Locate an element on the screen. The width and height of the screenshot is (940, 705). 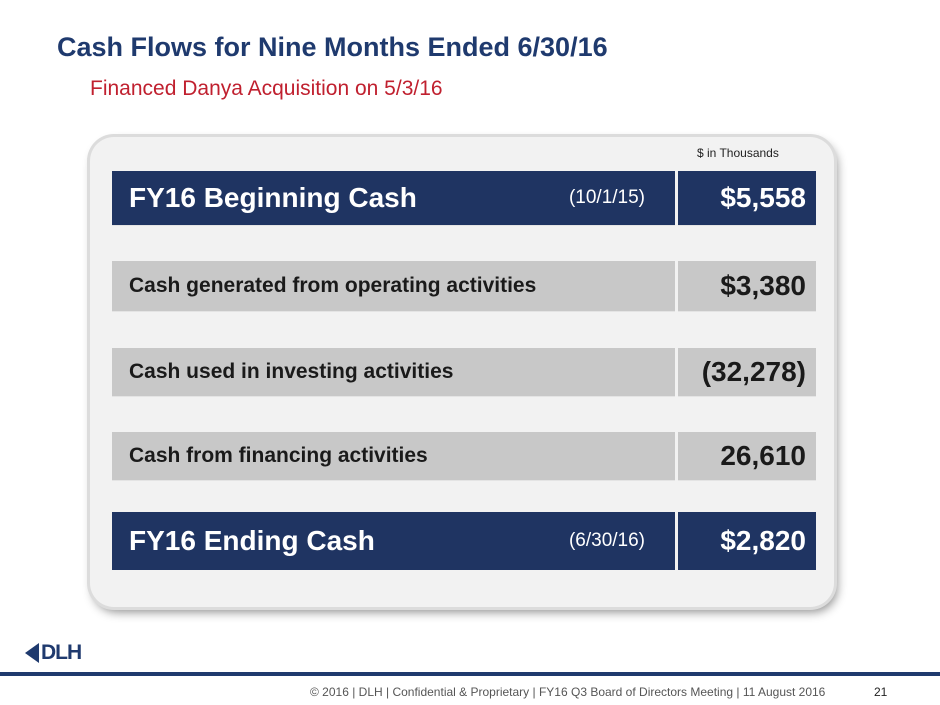
cell-label: Cash generated from operating activities is located at coordinates (393, 286).